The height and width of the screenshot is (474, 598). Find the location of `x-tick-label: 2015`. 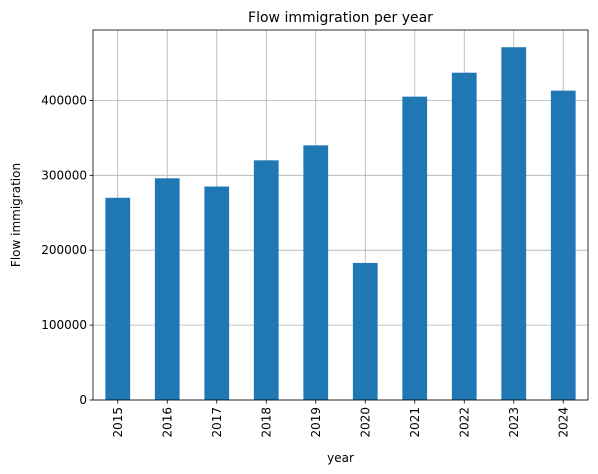

x-tick-label: 2015 is located at coordinates (118, 422).